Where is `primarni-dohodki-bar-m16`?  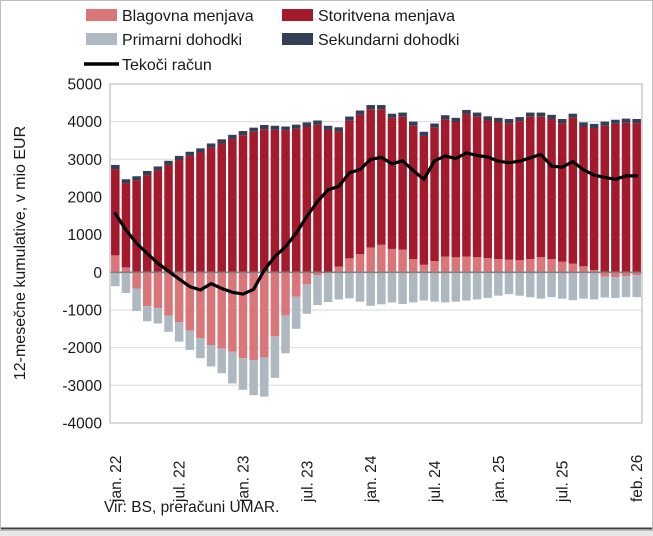 primarni-dohodki-bar-m16 is located at coordinates (285, 334).